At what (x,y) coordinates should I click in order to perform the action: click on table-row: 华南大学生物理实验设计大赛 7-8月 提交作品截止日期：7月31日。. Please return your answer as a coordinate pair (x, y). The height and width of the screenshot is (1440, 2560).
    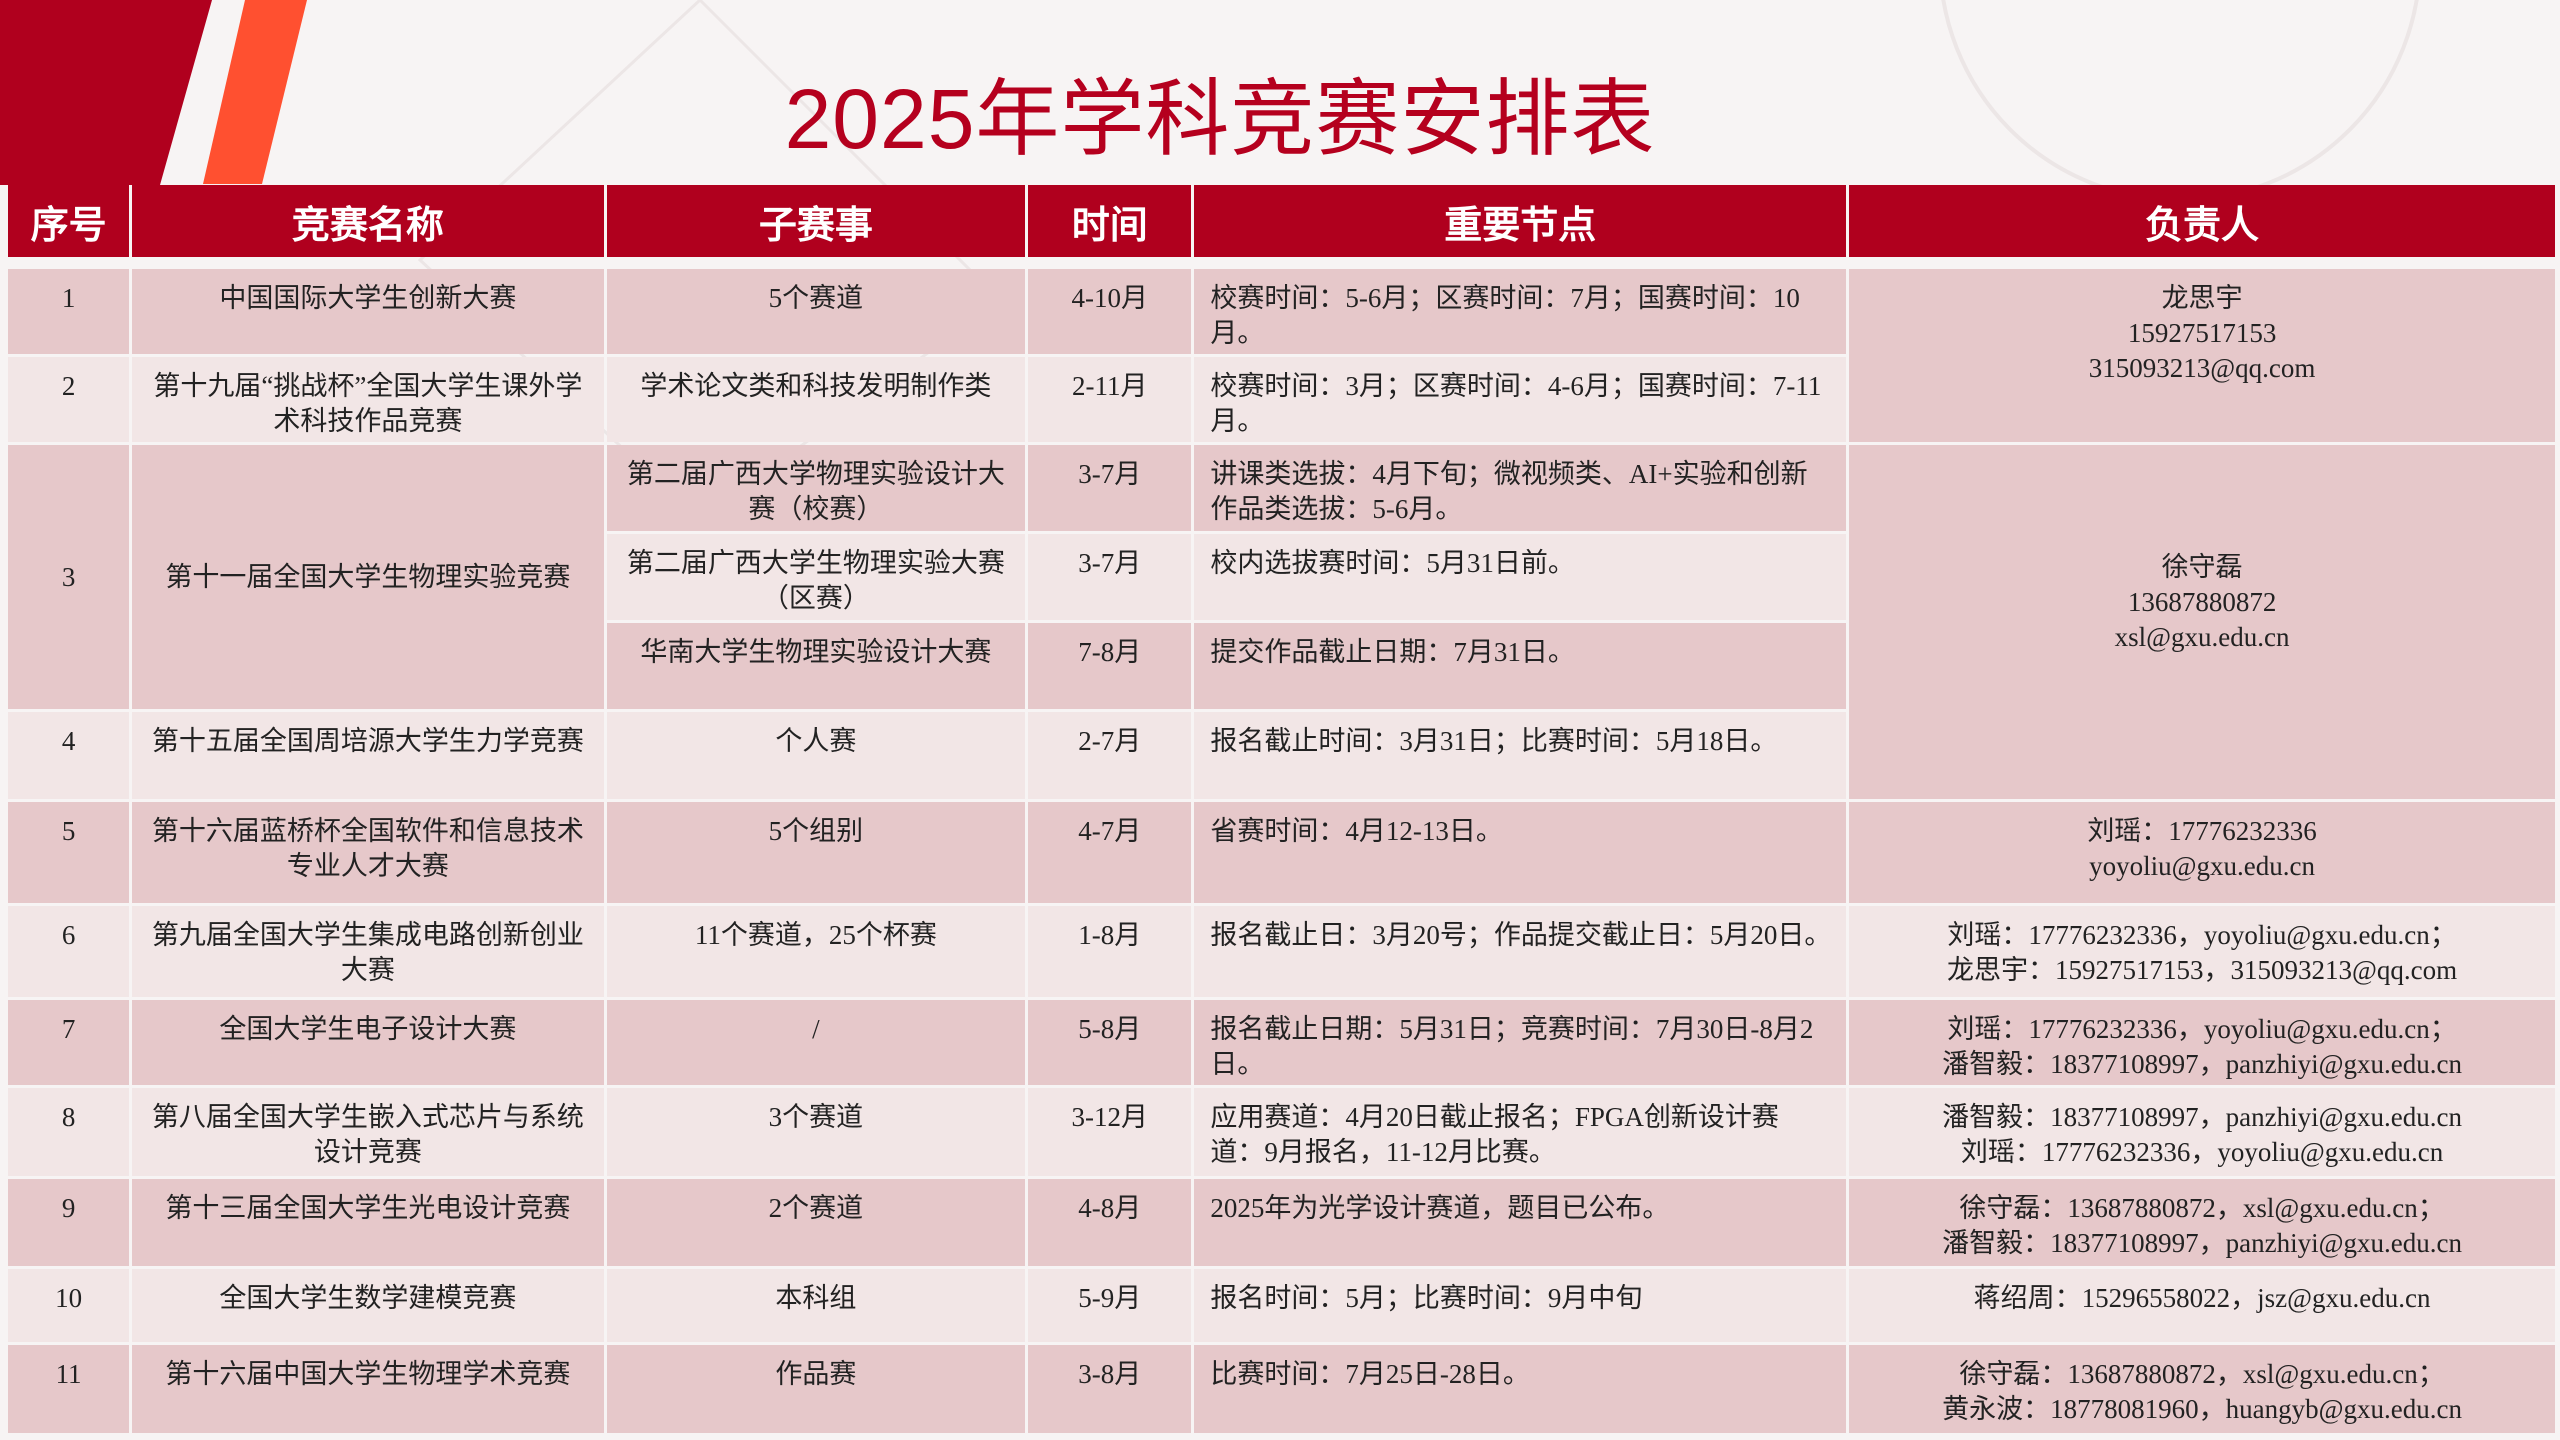
    Looking at the image, I should click on (1281, 666).